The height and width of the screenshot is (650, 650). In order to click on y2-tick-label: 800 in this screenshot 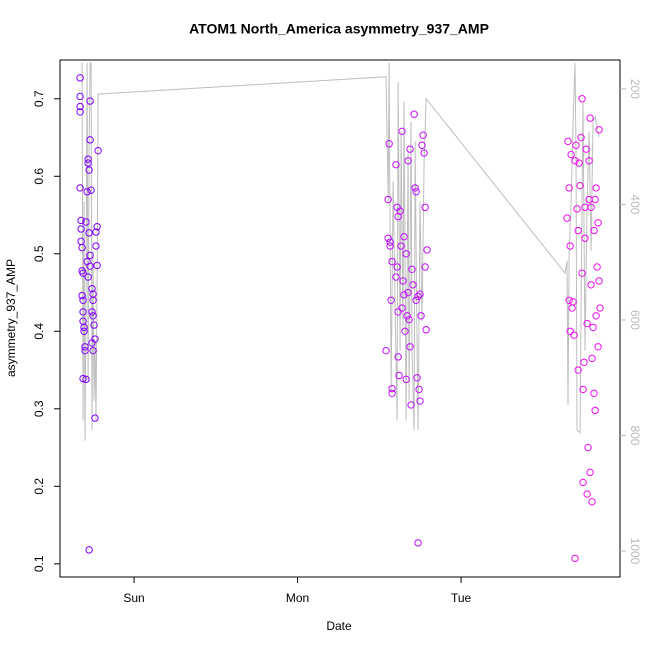, I will do `click(635, 435)`.